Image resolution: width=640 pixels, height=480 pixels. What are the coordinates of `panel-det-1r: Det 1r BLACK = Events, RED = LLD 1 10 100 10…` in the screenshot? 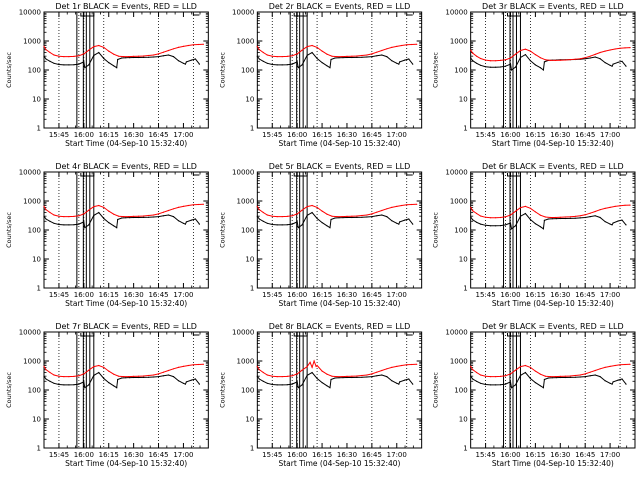 It's located at (107, 75).